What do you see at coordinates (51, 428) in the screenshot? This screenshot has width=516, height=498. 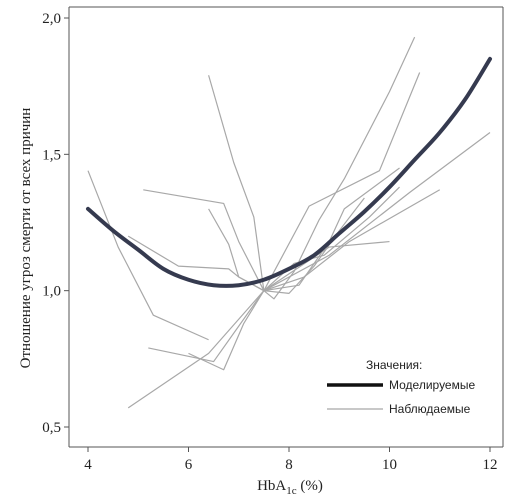 I see `y-tick-label: 0,5` at bounding box center [51, 428].